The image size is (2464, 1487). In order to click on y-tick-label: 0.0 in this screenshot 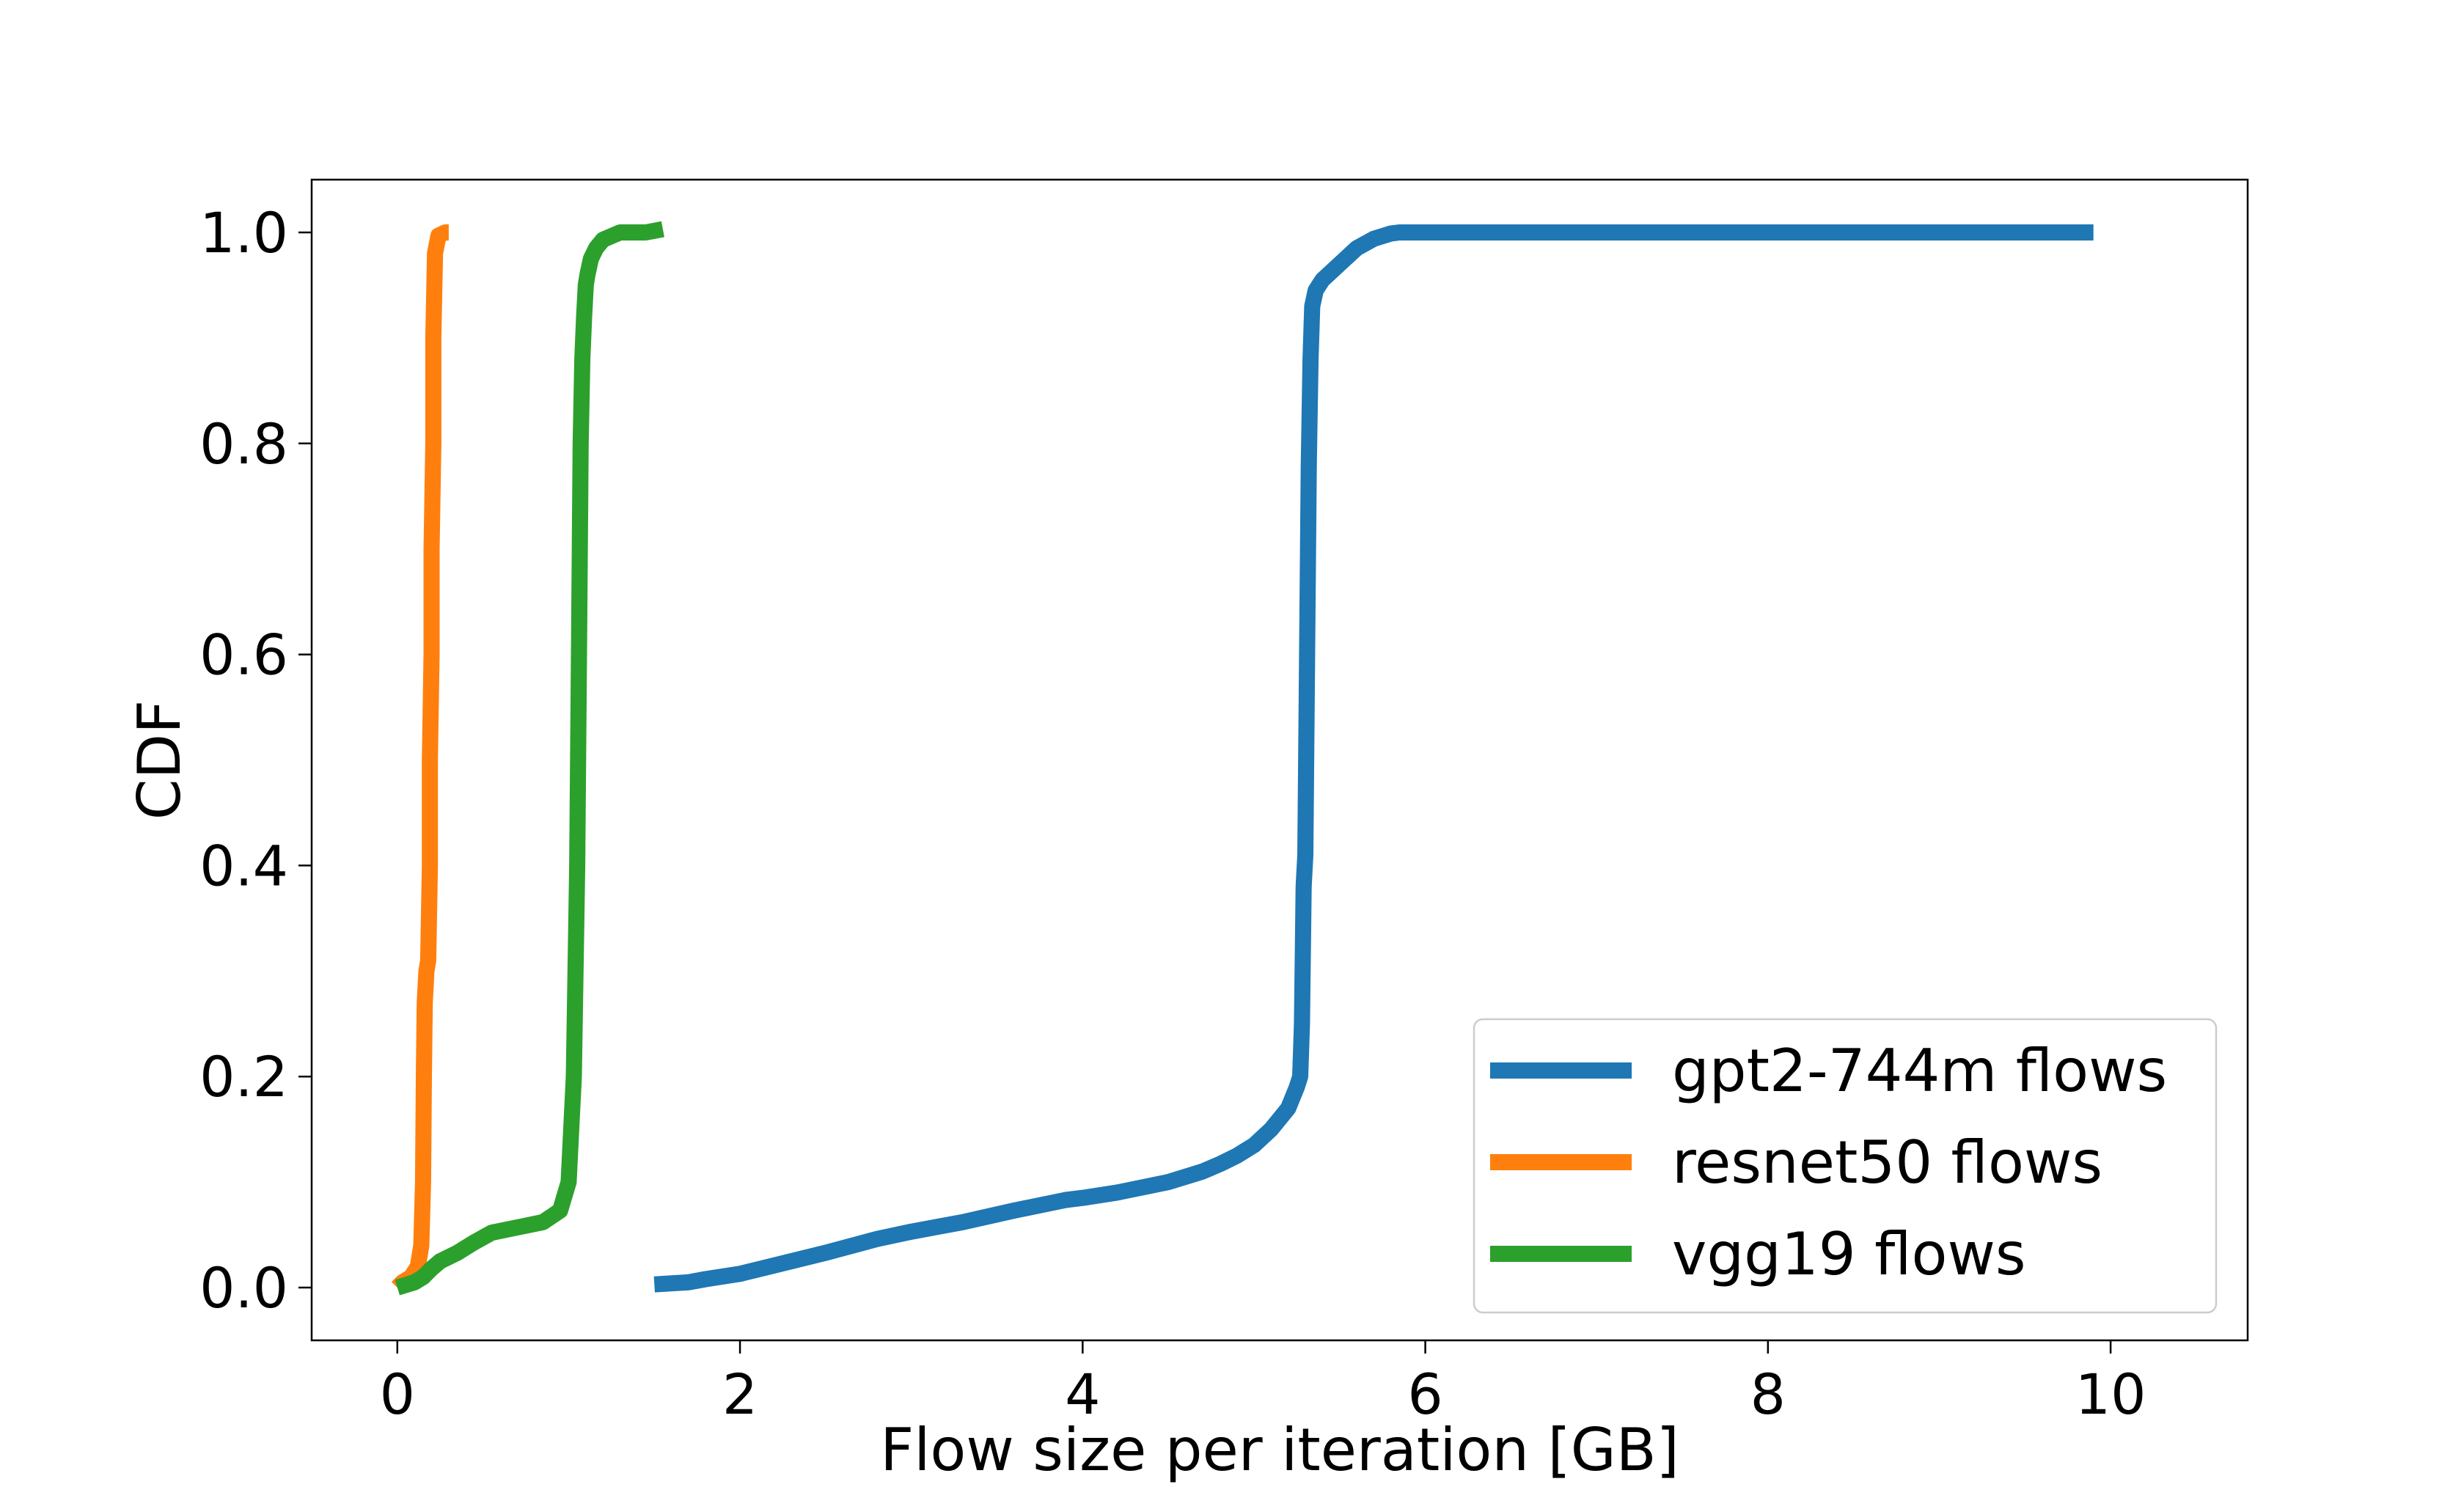, I will do `click(243, 1288)`.